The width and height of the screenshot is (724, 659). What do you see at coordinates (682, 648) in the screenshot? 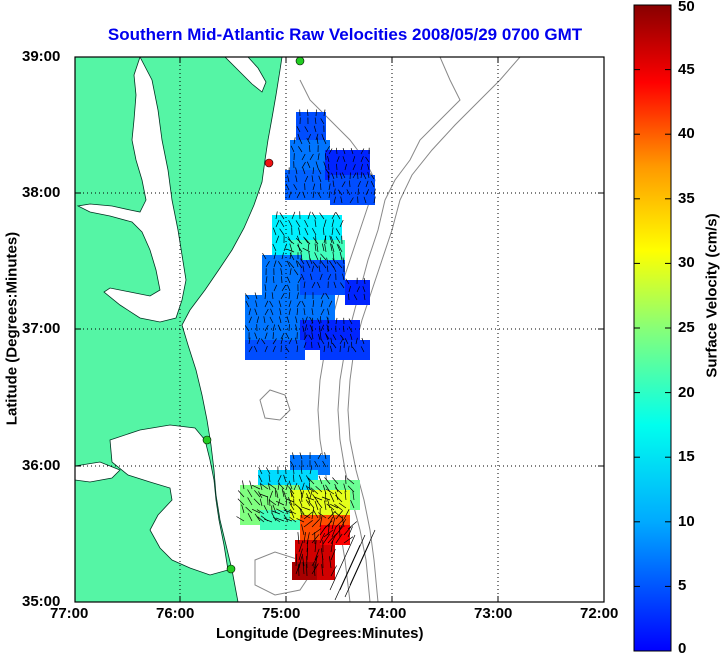
I see `colorbar-tick-label: 0` at bounding box center [682, 648].